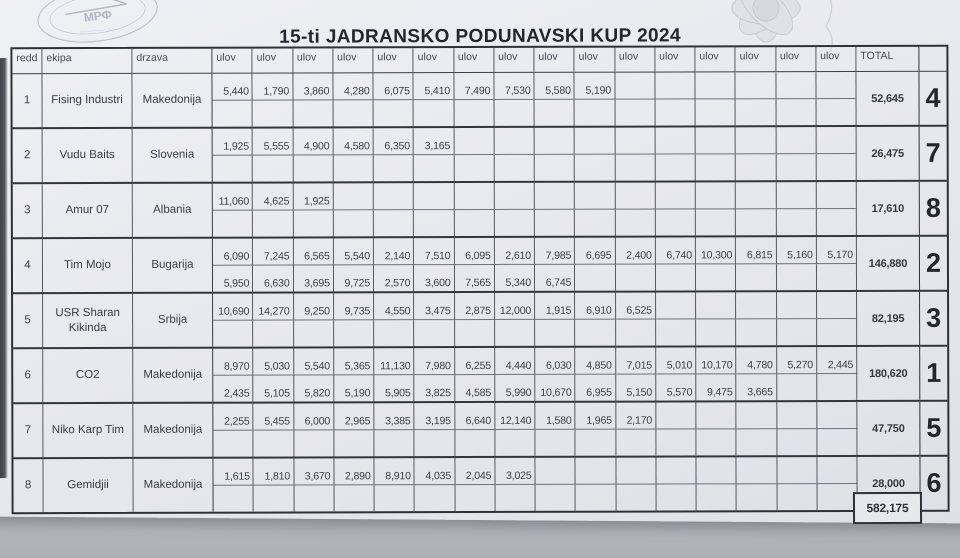 The width and height of the screenshot is (960, 558). What do you see at coordinates (515, 471) in the screenshot?
I see `catch-cell: 3,025` at bounding box center [515, 471].